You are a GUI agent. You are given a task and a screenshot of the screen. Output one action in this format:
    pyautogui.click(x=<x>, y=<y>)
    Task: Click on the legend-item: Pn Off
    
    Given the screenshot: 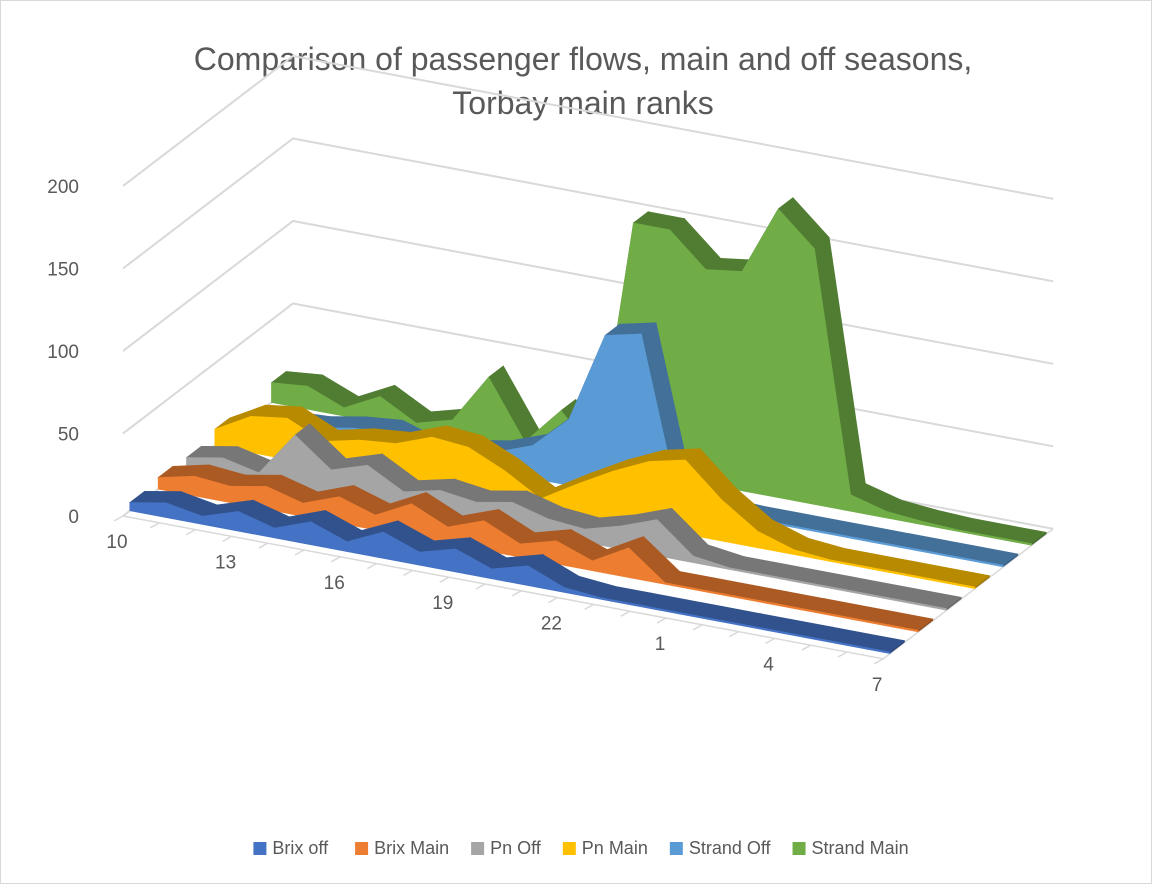 What is the action you would take?
    pyautogui.click(x=506, y=848)
    